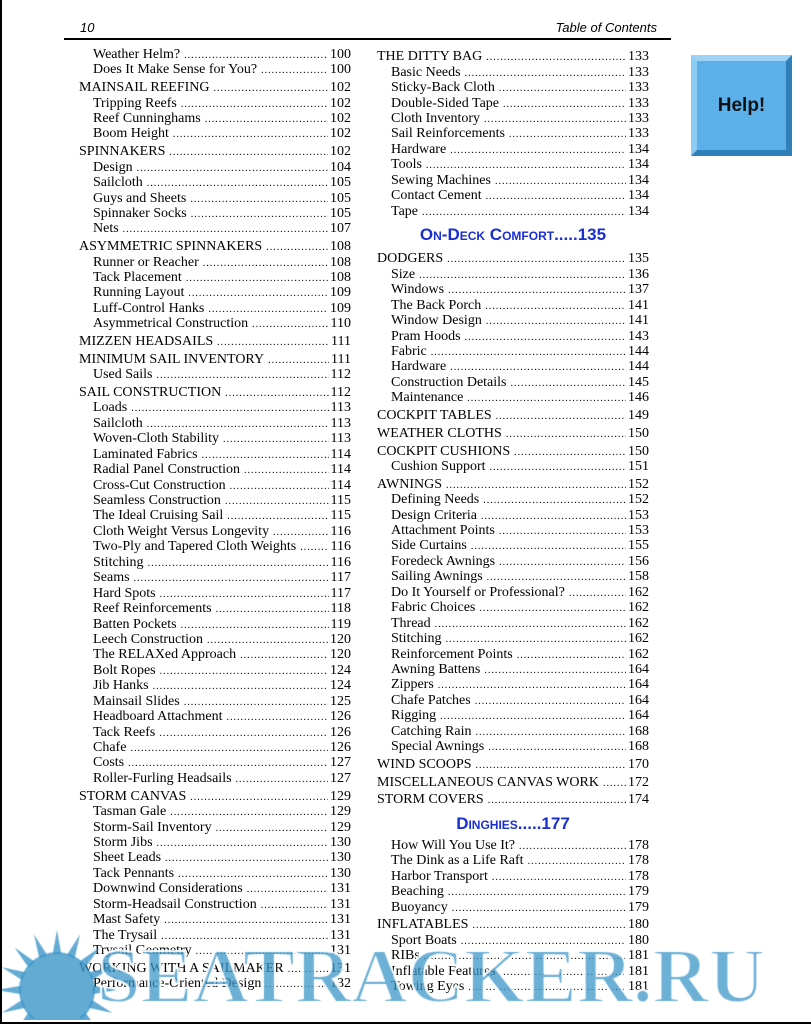  I want to click on toc-section-entry: DODGERS 135, so click(513, 258).